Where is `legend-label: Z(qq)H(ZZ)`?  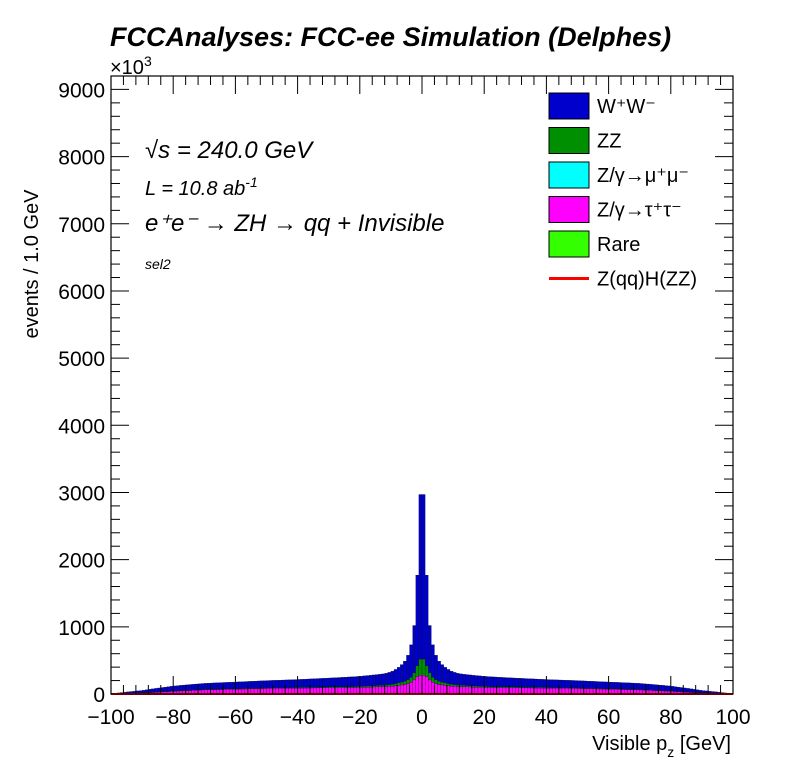 legend-label: Z(qq)H(ZZ) is located at coordinates (647, 280).